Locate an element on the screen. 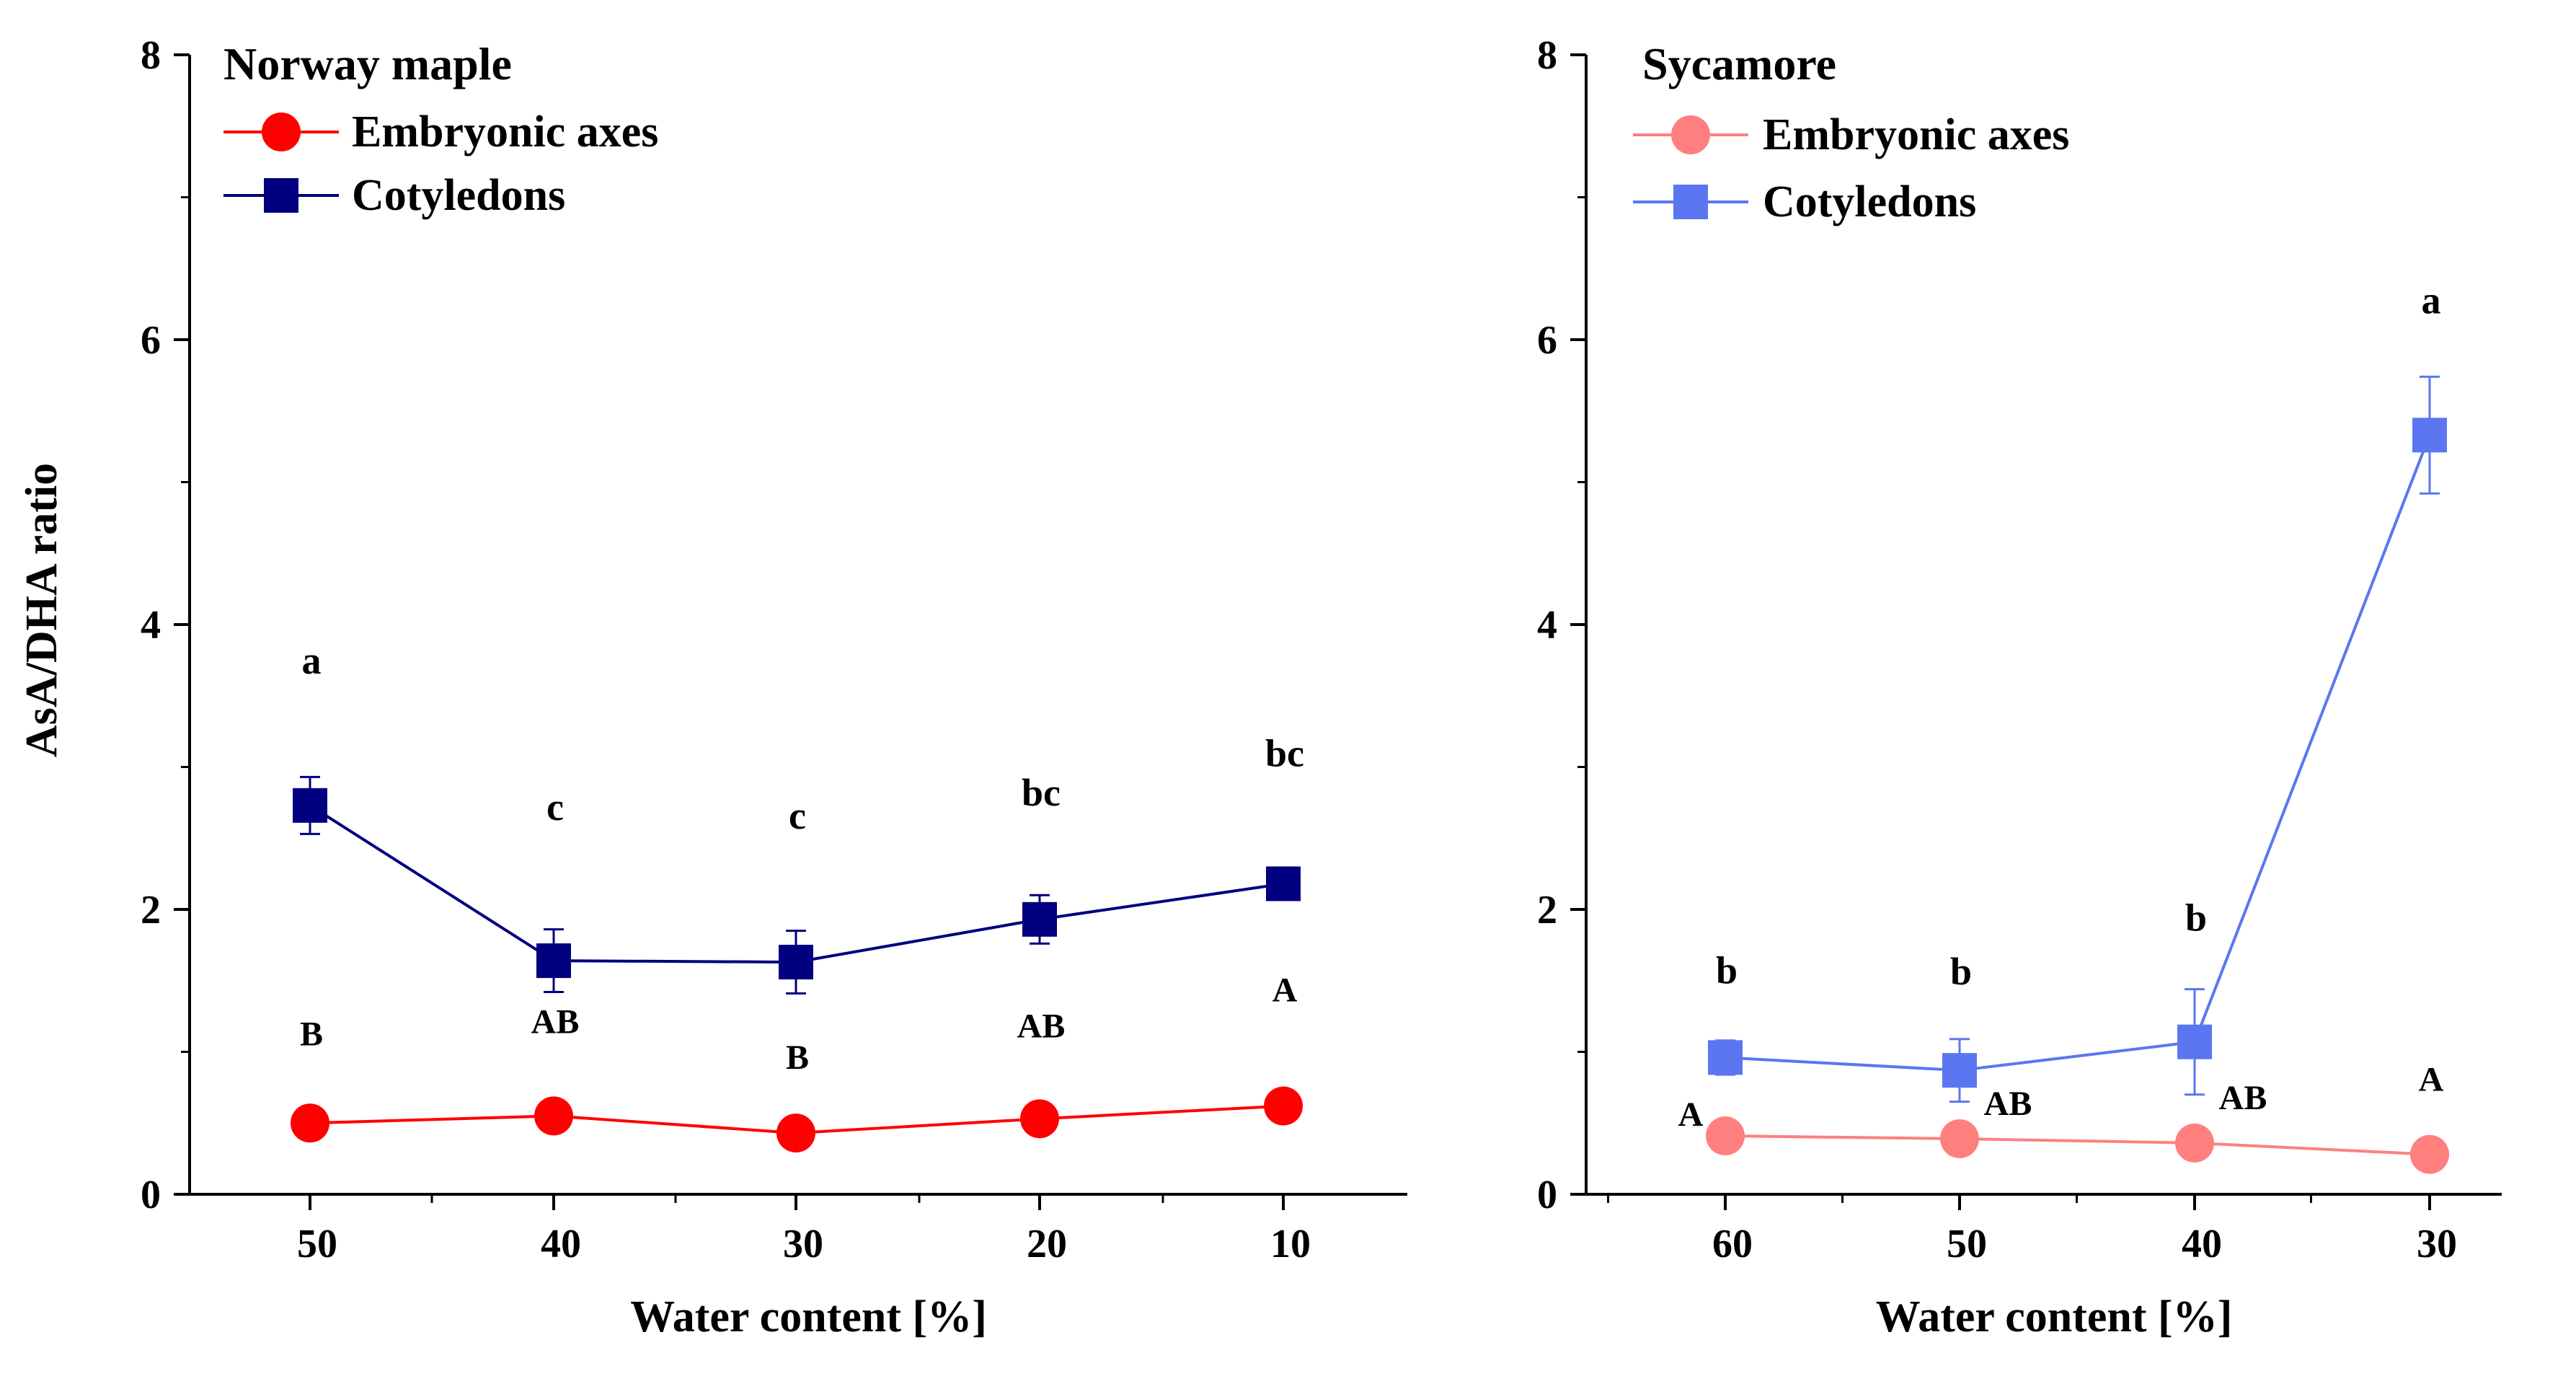 The height and width of the screenshot is (1389, 2576). x-tick-label: 20 is located at coordinates (1047, 1244).